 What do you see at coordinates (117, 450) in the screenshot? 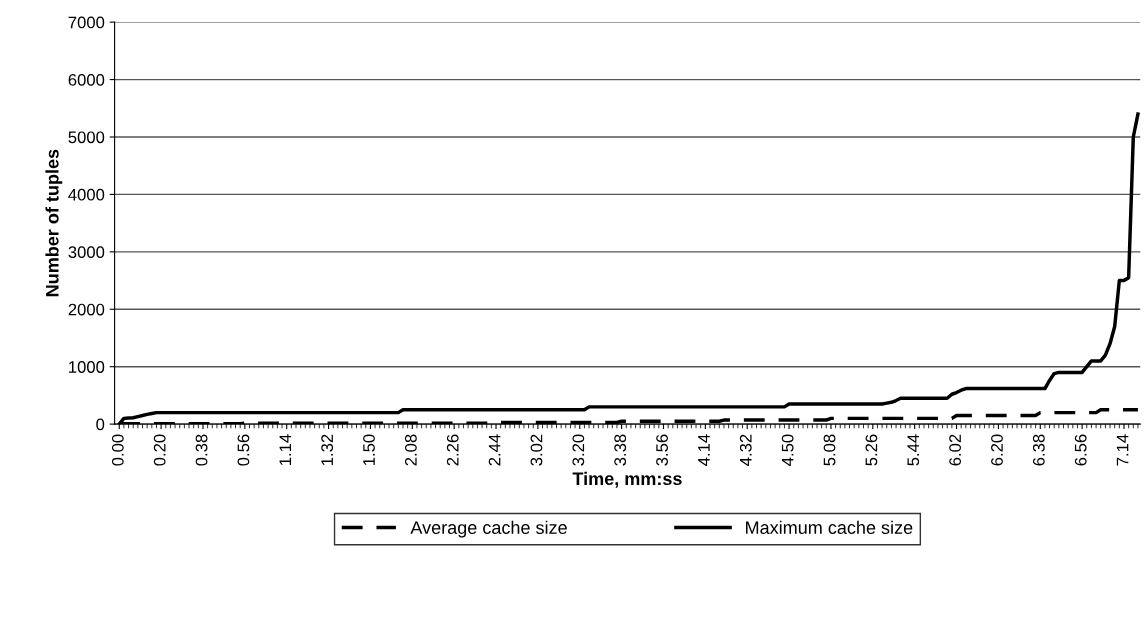
I see `x-tick-label: 0.00` at bounding box center [117, 450].